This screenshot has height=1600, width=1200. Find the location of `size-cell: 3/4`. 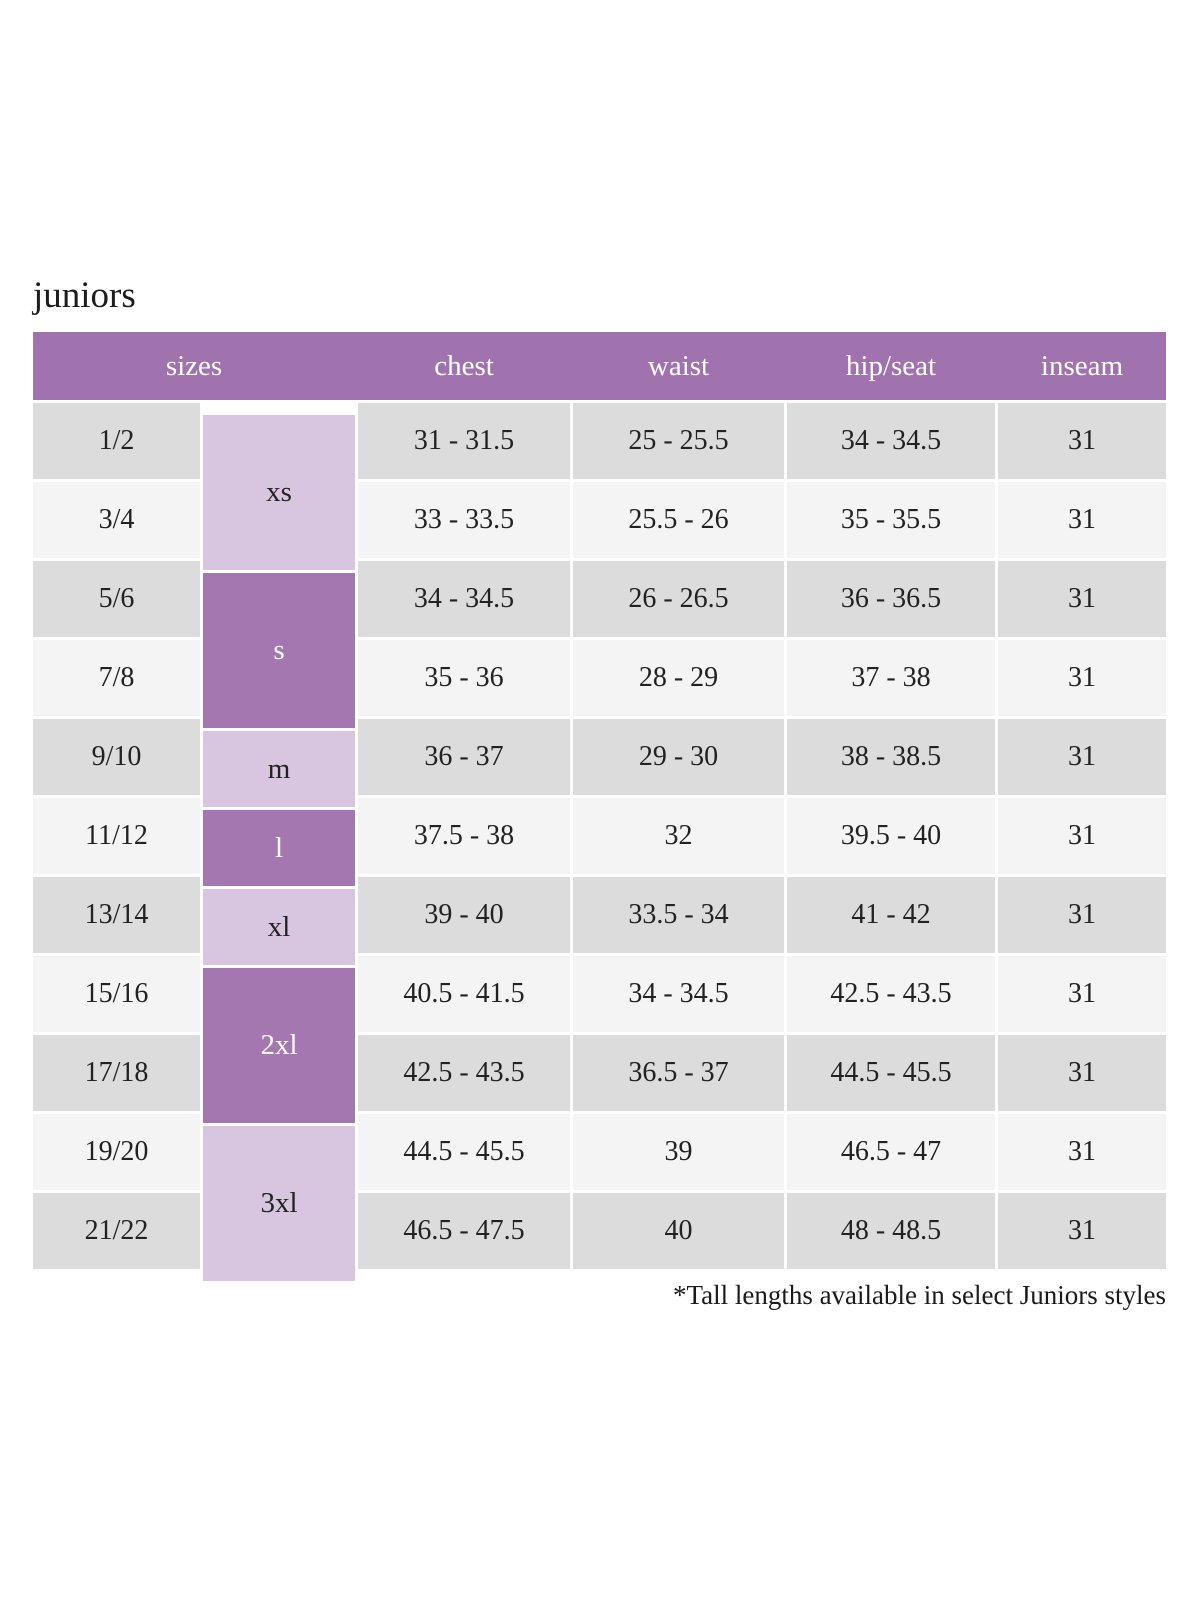

size-cell: 3/4 is located at coordinates (116, 520).